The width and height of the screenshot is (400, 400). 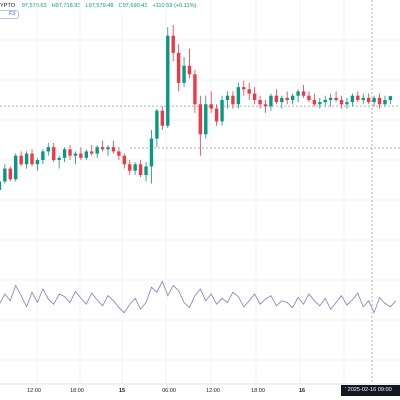 What do you see at coordinates (133, 6) in the screenshot?
I see `legend-close: C97,690.41` at bounding box center [133, 6].